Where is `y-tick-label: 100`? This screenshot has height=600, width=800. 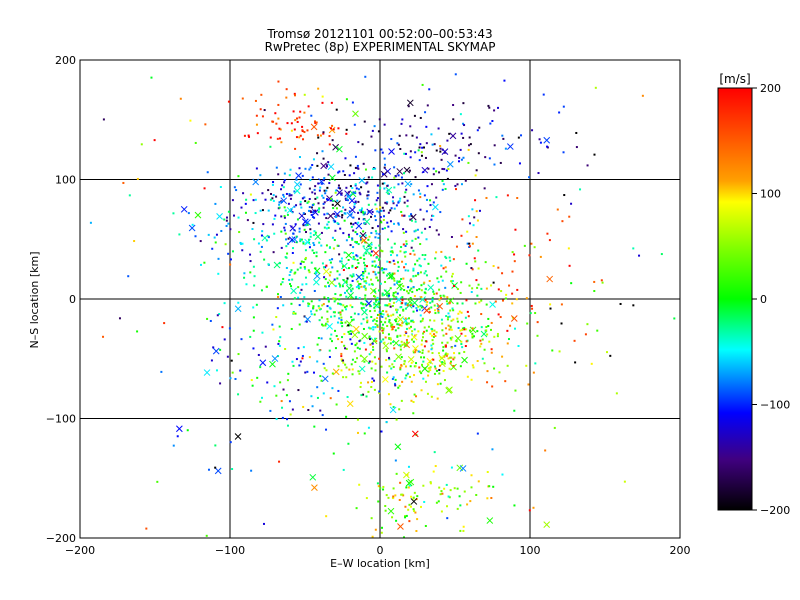 y-tick-label: 100 is located at coordinates (65, 180).